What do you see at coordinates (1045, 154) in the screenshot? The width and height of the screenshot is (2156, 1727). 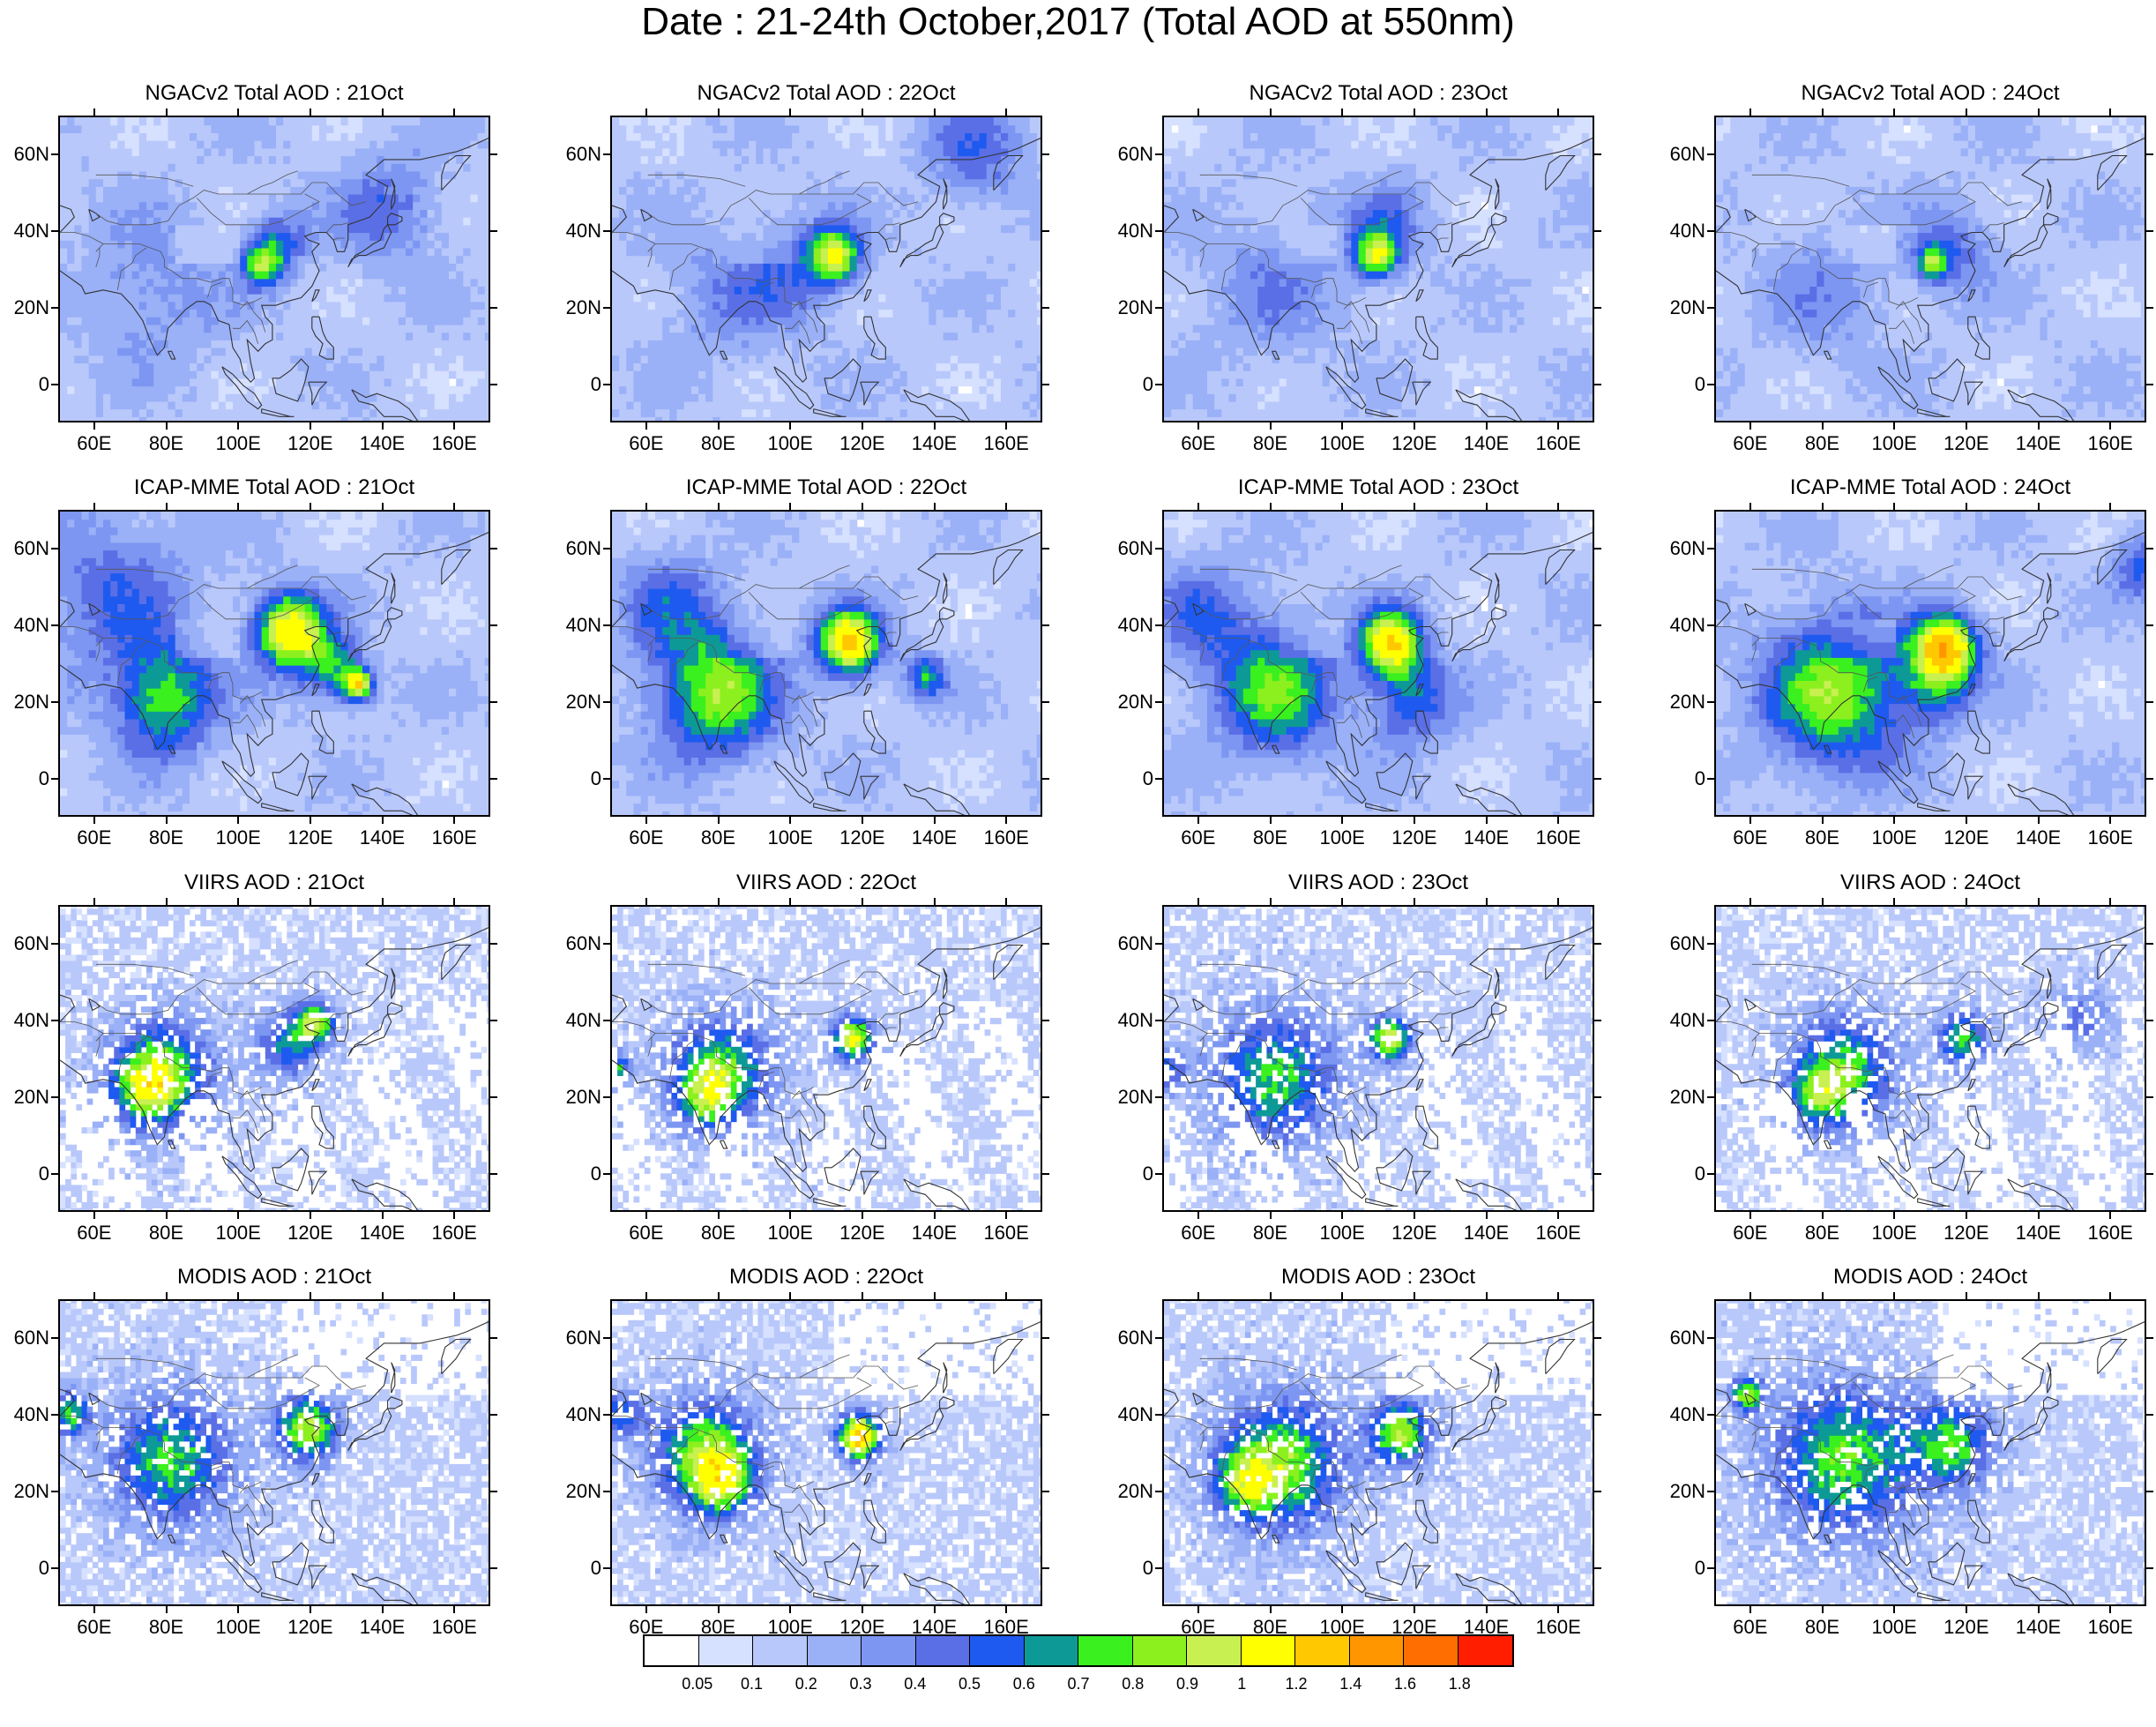 I see `tick-mark` at bounding box center [1045, 154].